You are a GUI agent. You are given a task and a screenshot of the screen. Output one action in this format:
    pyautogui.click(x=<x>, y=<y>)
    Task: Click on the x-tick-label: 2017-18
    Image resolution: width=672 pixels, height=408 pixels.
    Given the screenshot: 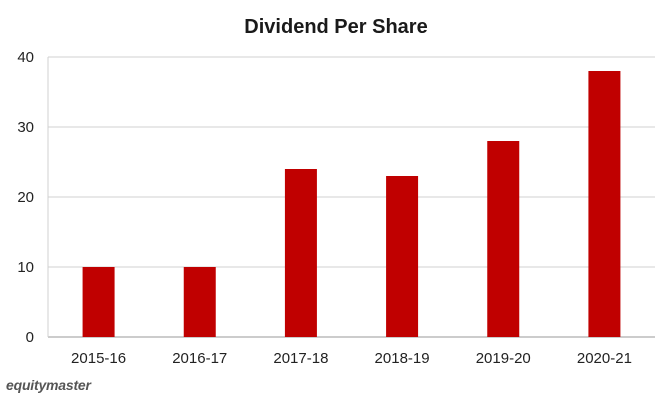 What is the action you would take?
    pyautogui.click(x=300, y=358)
    